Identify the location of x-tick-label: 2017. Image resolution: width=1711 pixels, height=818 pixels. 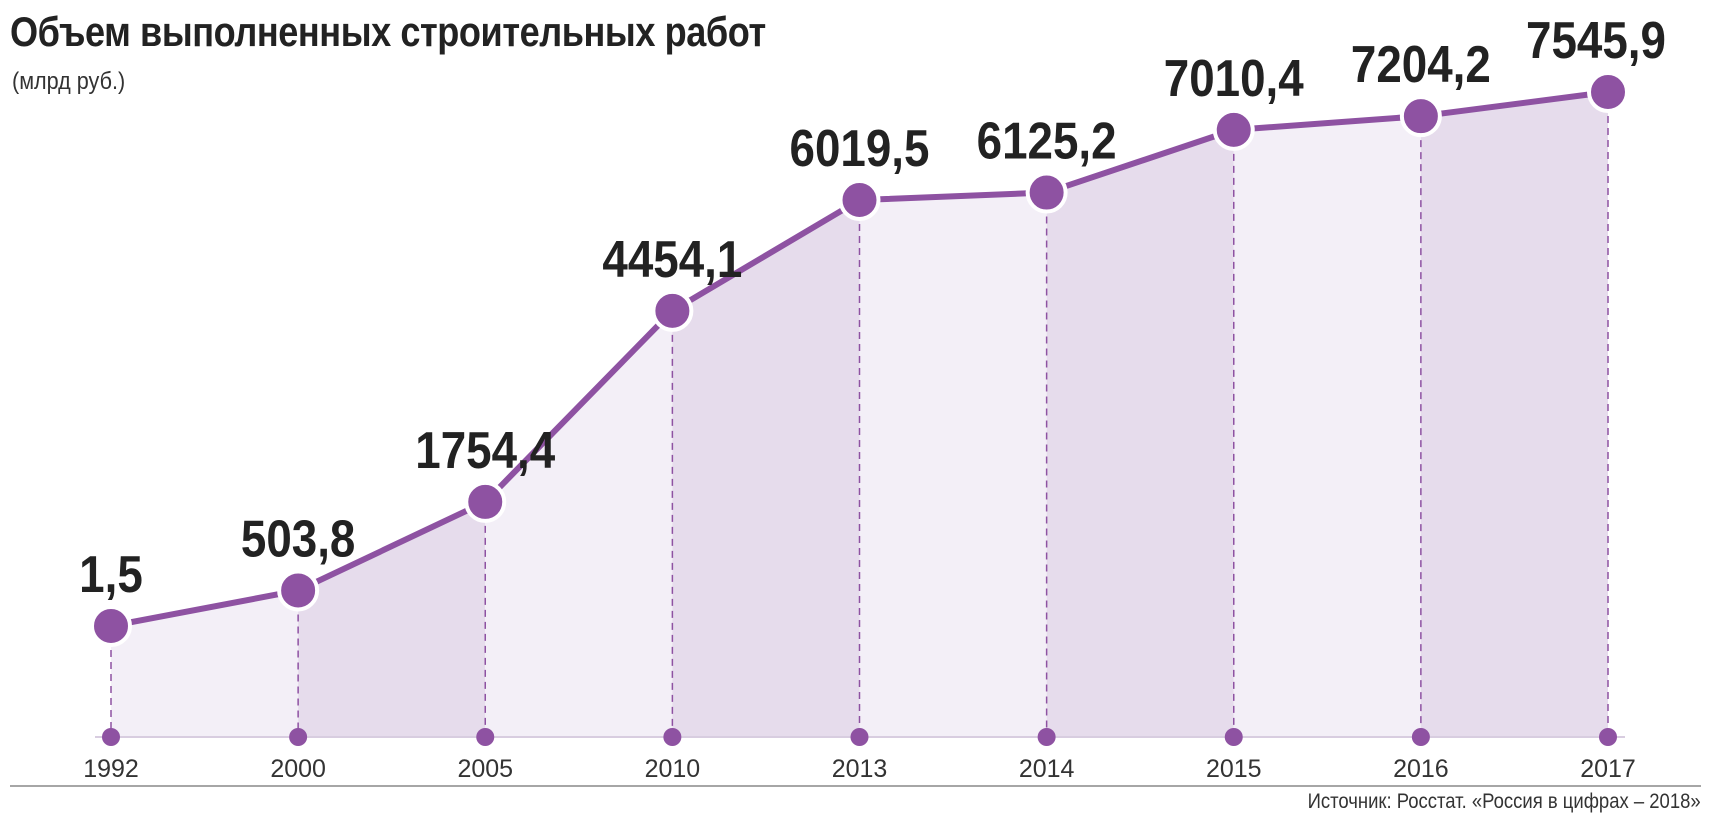
(1608, 769).